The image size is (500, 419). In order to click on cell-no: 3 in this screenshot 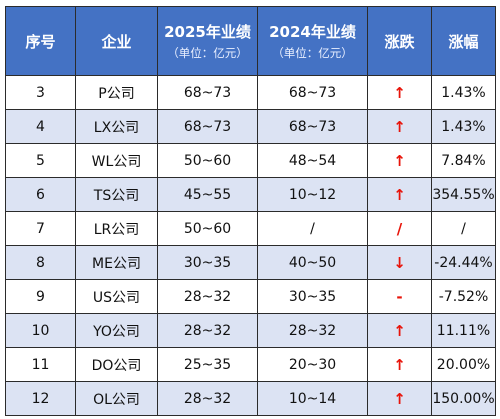, I will do `click(40, 92)`.